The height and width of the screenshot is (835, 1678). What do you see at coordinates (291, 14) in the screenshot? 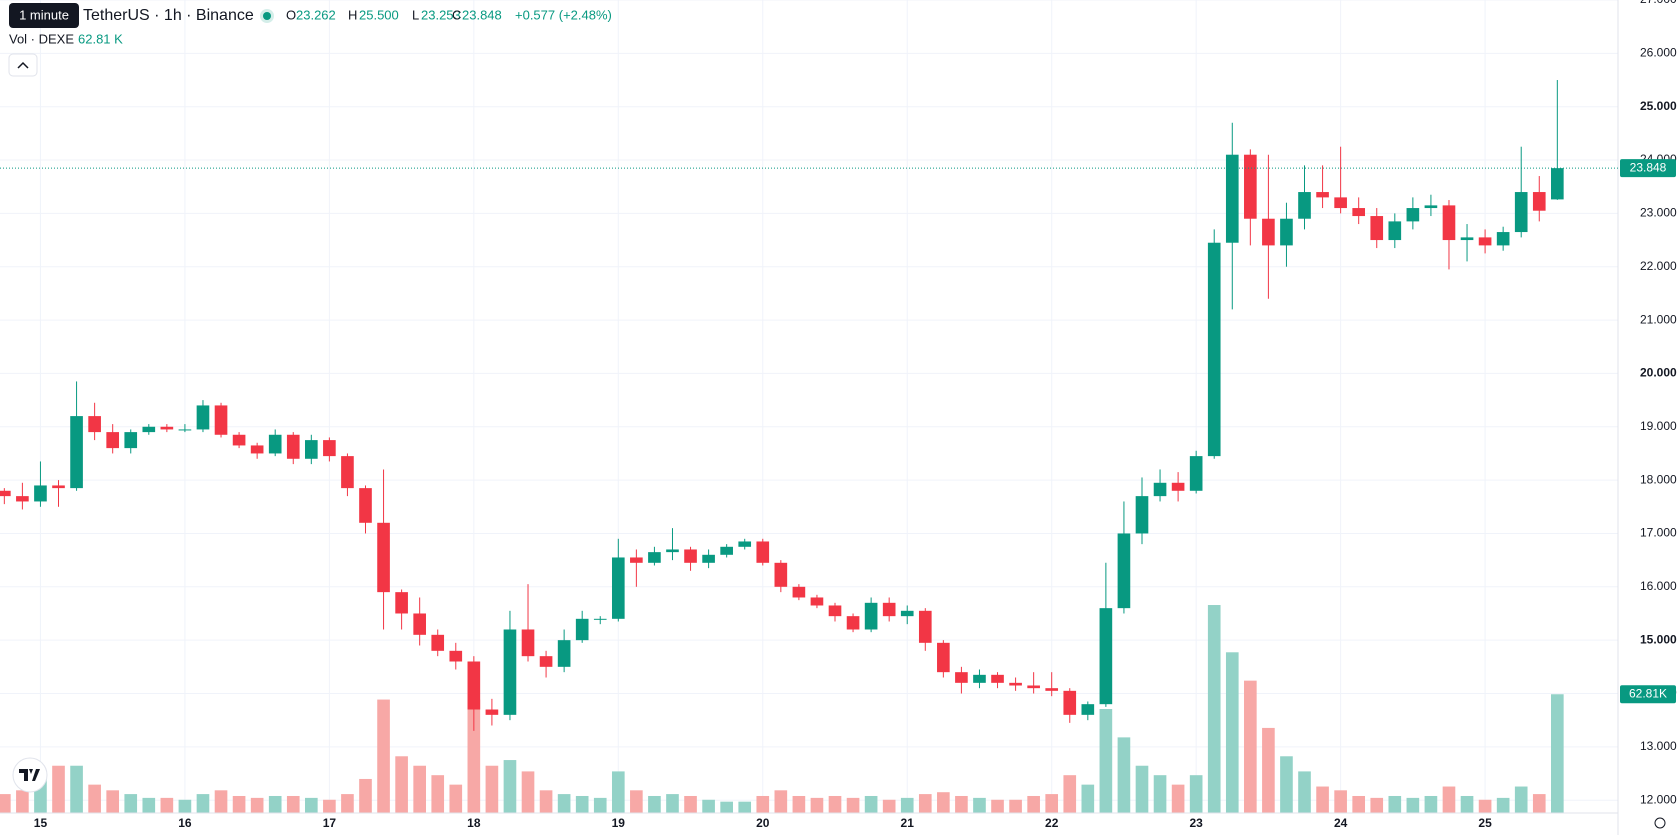
I see `open-letter: O` at bounding box center [291, 14].